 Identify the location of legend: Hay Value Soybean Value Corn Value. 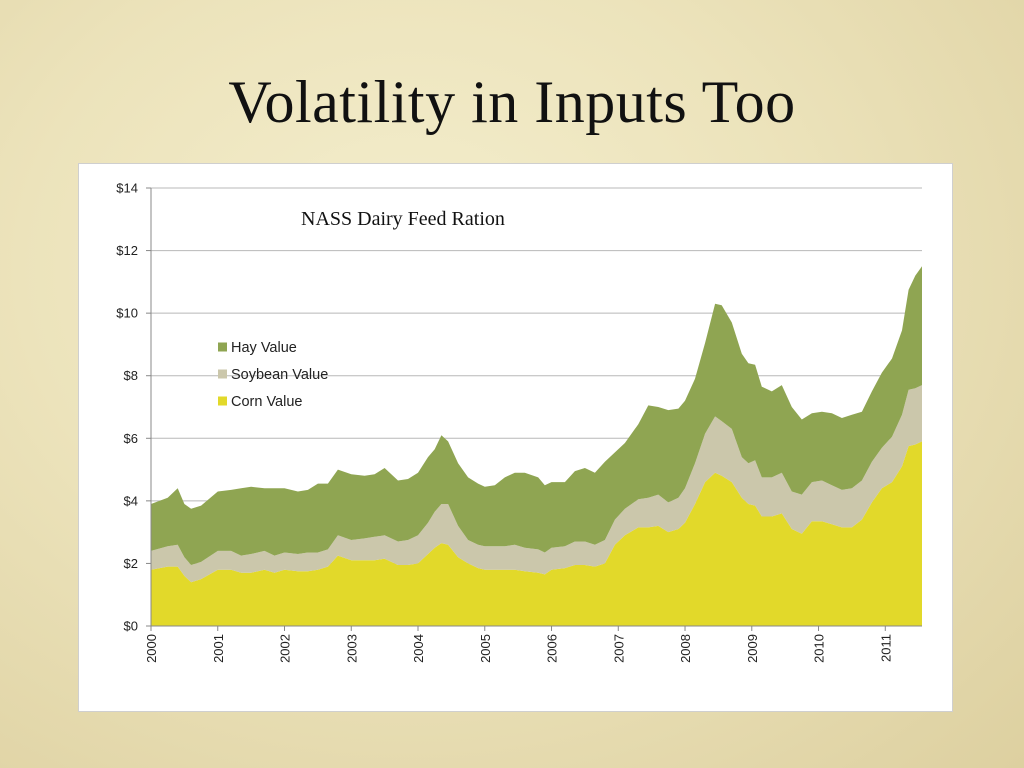
(273, 375).